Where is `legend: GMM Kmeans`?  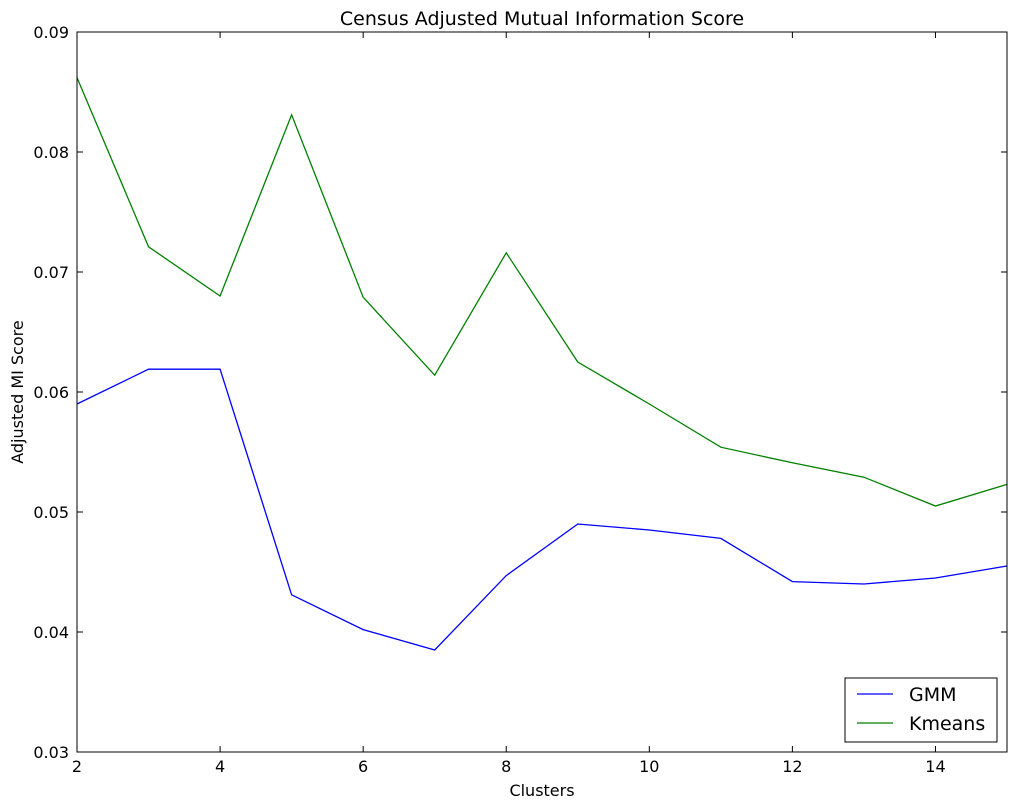 legend: GMM Kmeans is located at coordinates (921, 710).